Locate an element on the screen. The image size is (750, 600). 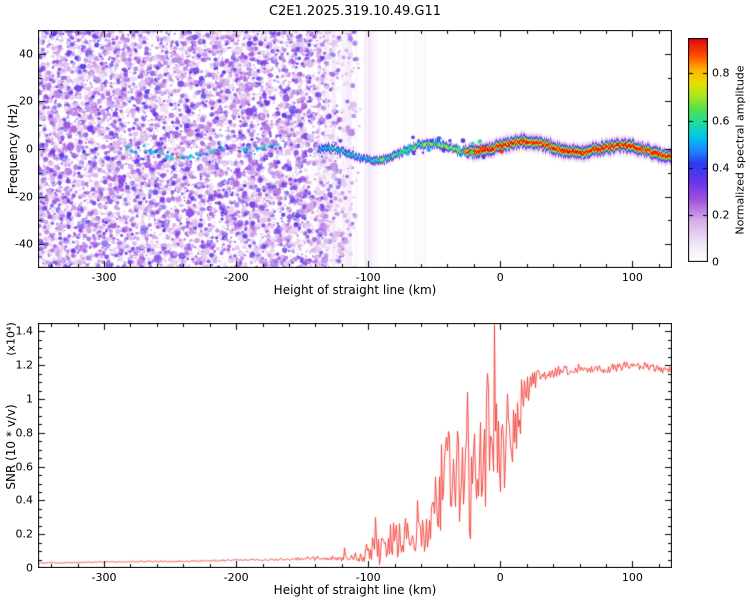
snr-x-tick-label: -100 is located at coordinates (368, 577).